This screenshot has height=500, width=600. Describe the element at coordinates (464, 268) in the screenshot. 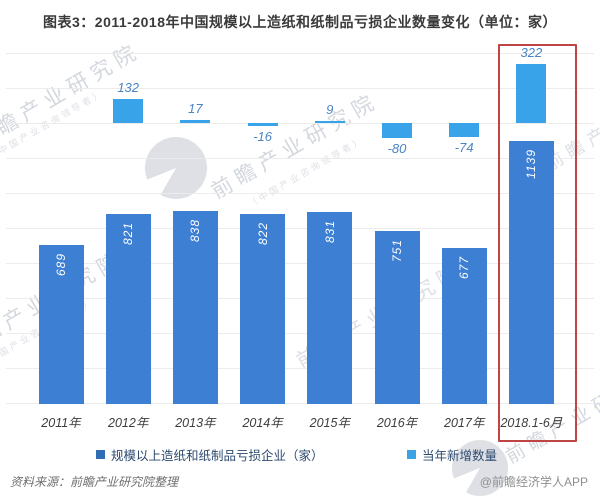

I see `bar-value-label: 677` at that location.